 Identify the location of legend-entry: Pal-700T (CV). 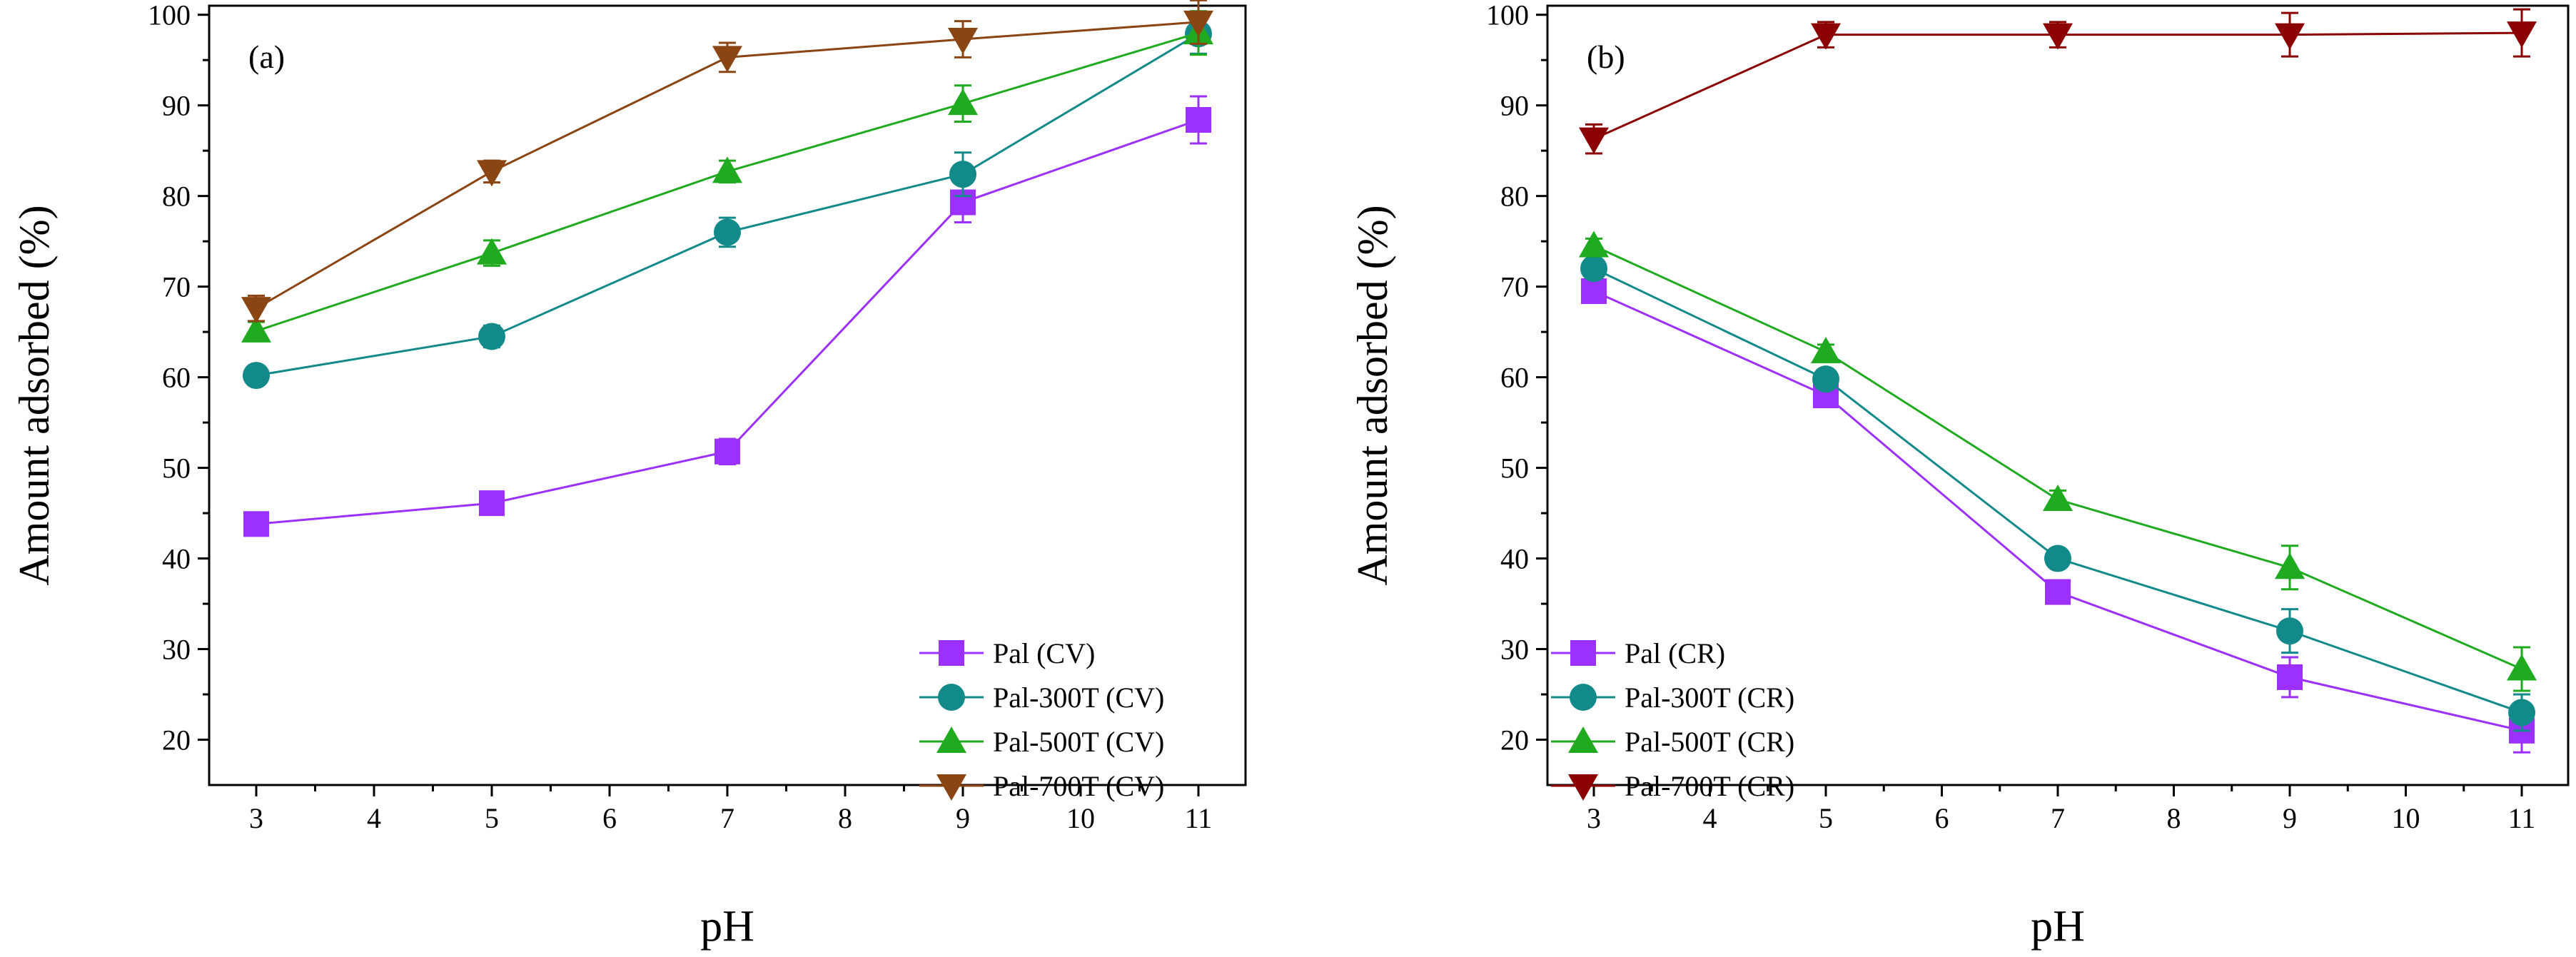
(1078, 786).